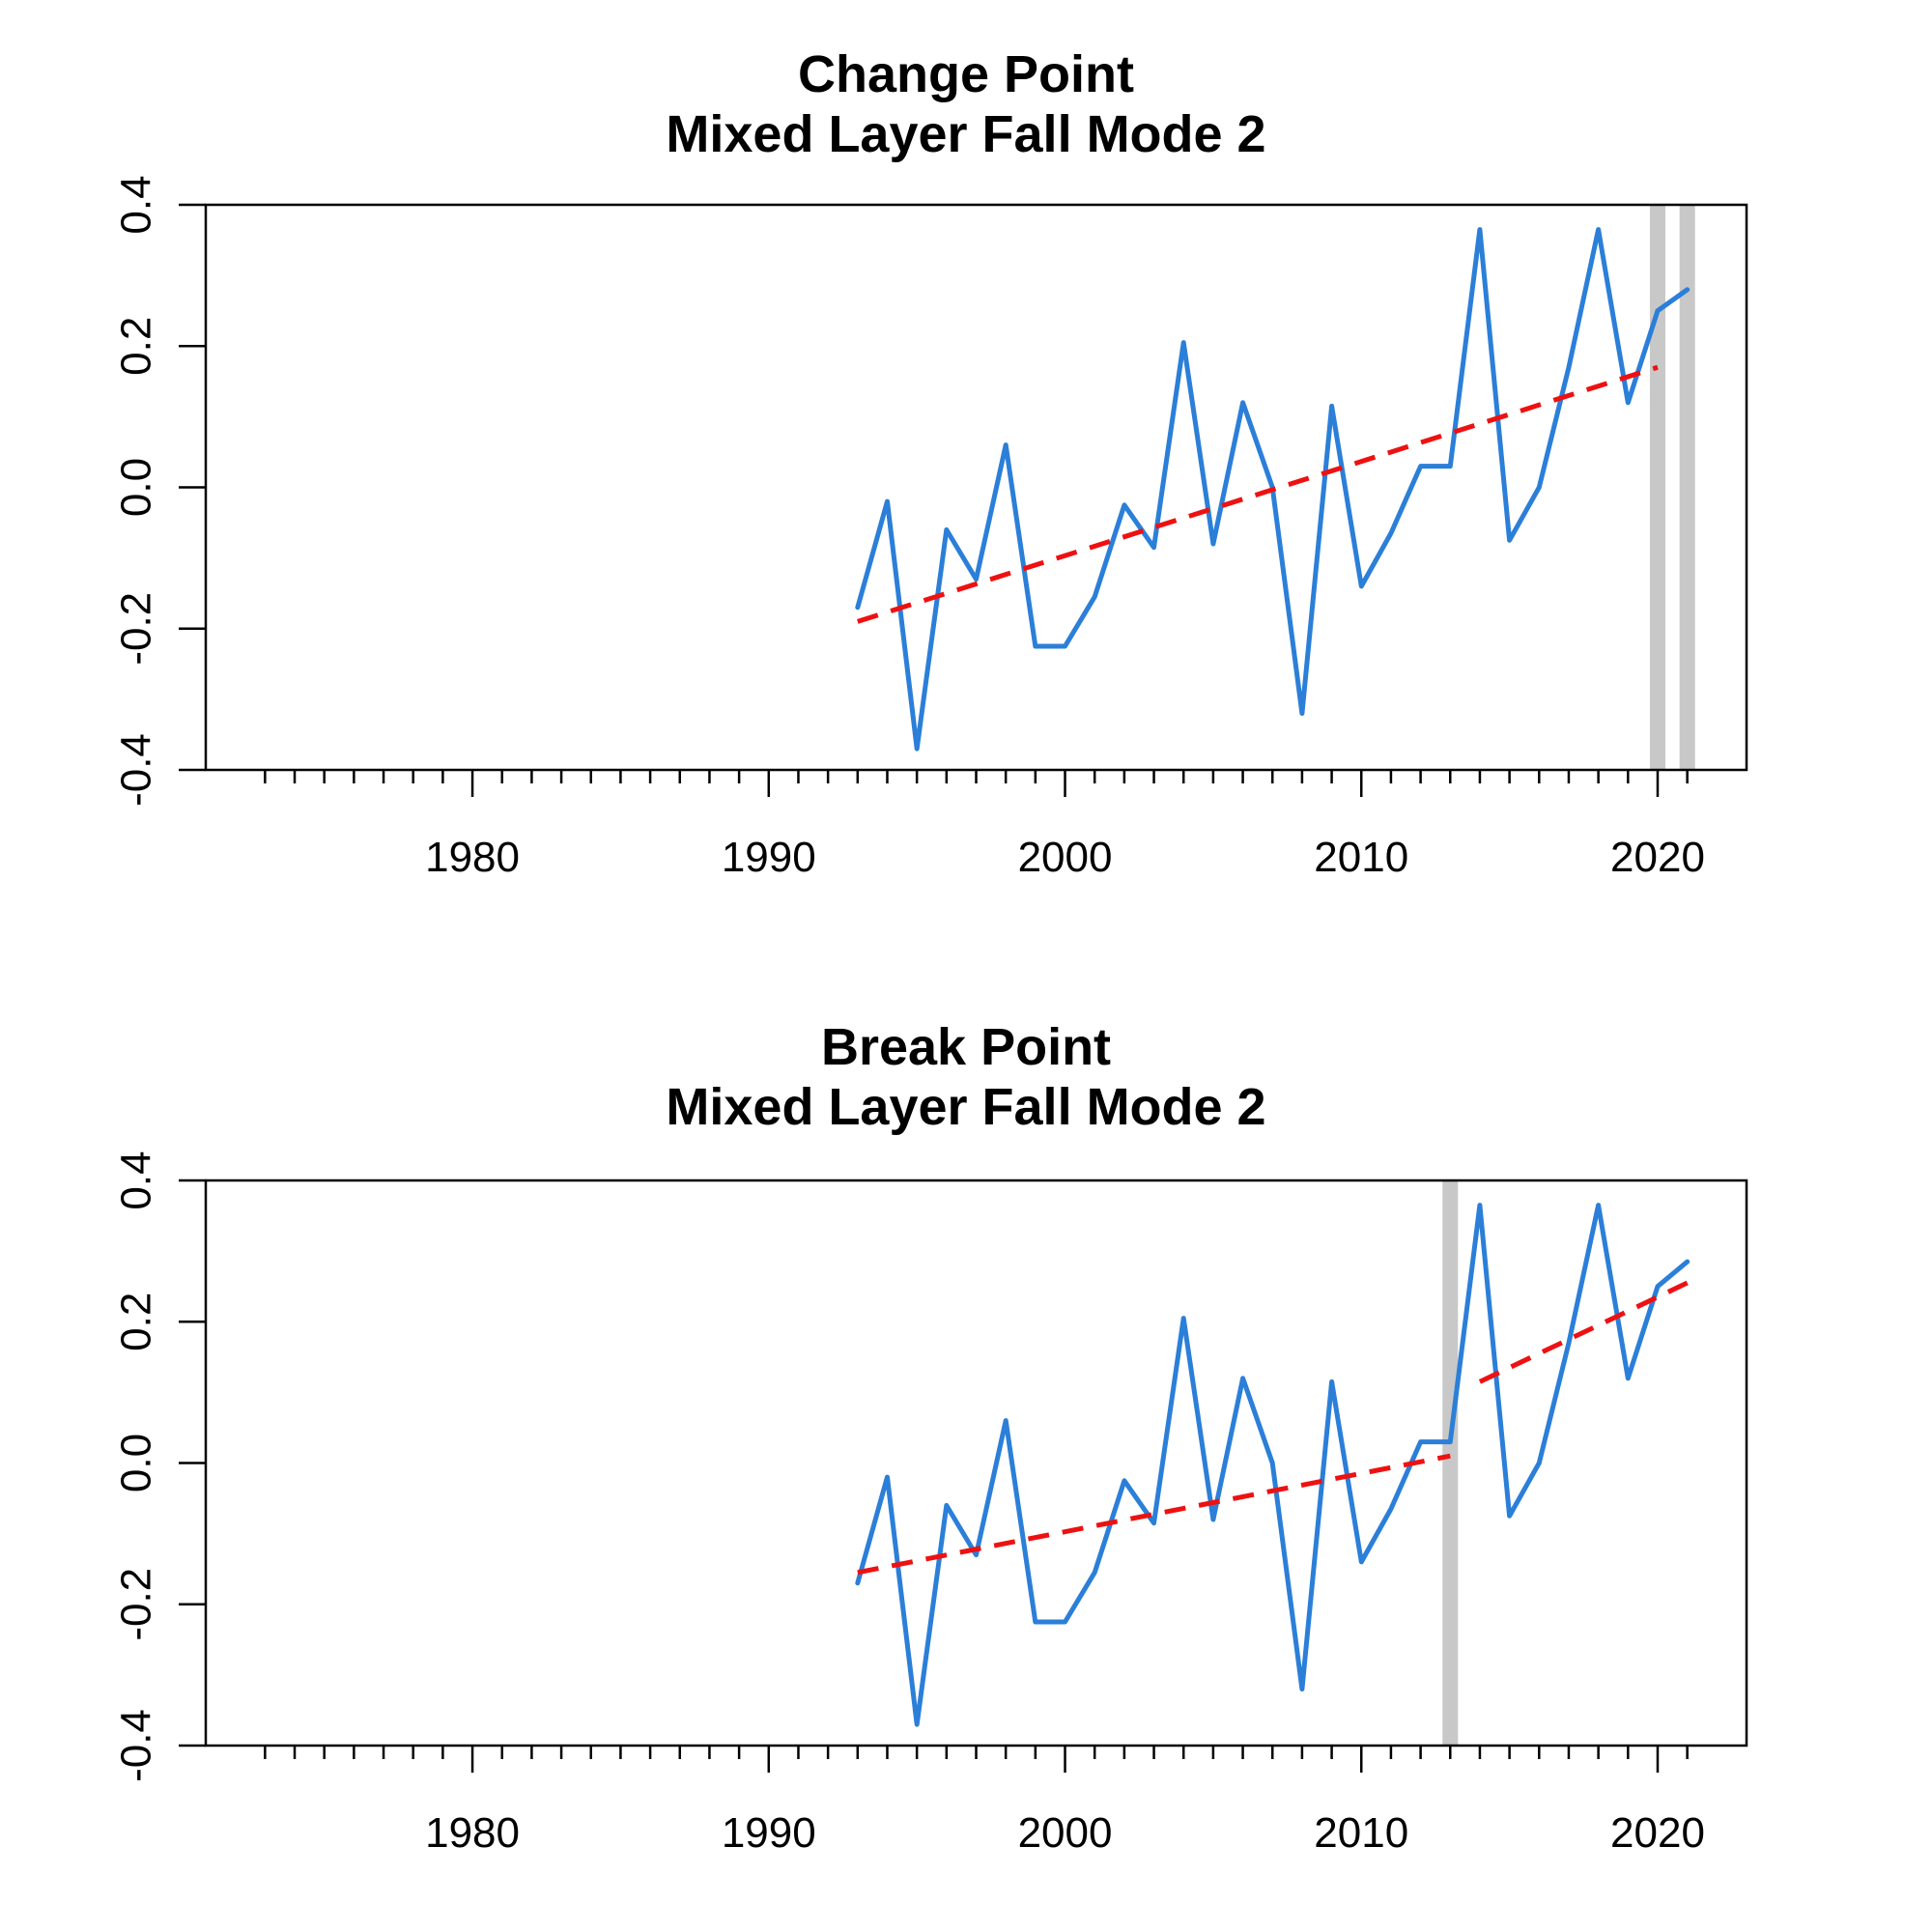 The width and height of the screenshot is (1932, 1932). Describe the element at coordinates (966, 74) in the screenshot. I see `panel-1-title: Change Point` at that location.